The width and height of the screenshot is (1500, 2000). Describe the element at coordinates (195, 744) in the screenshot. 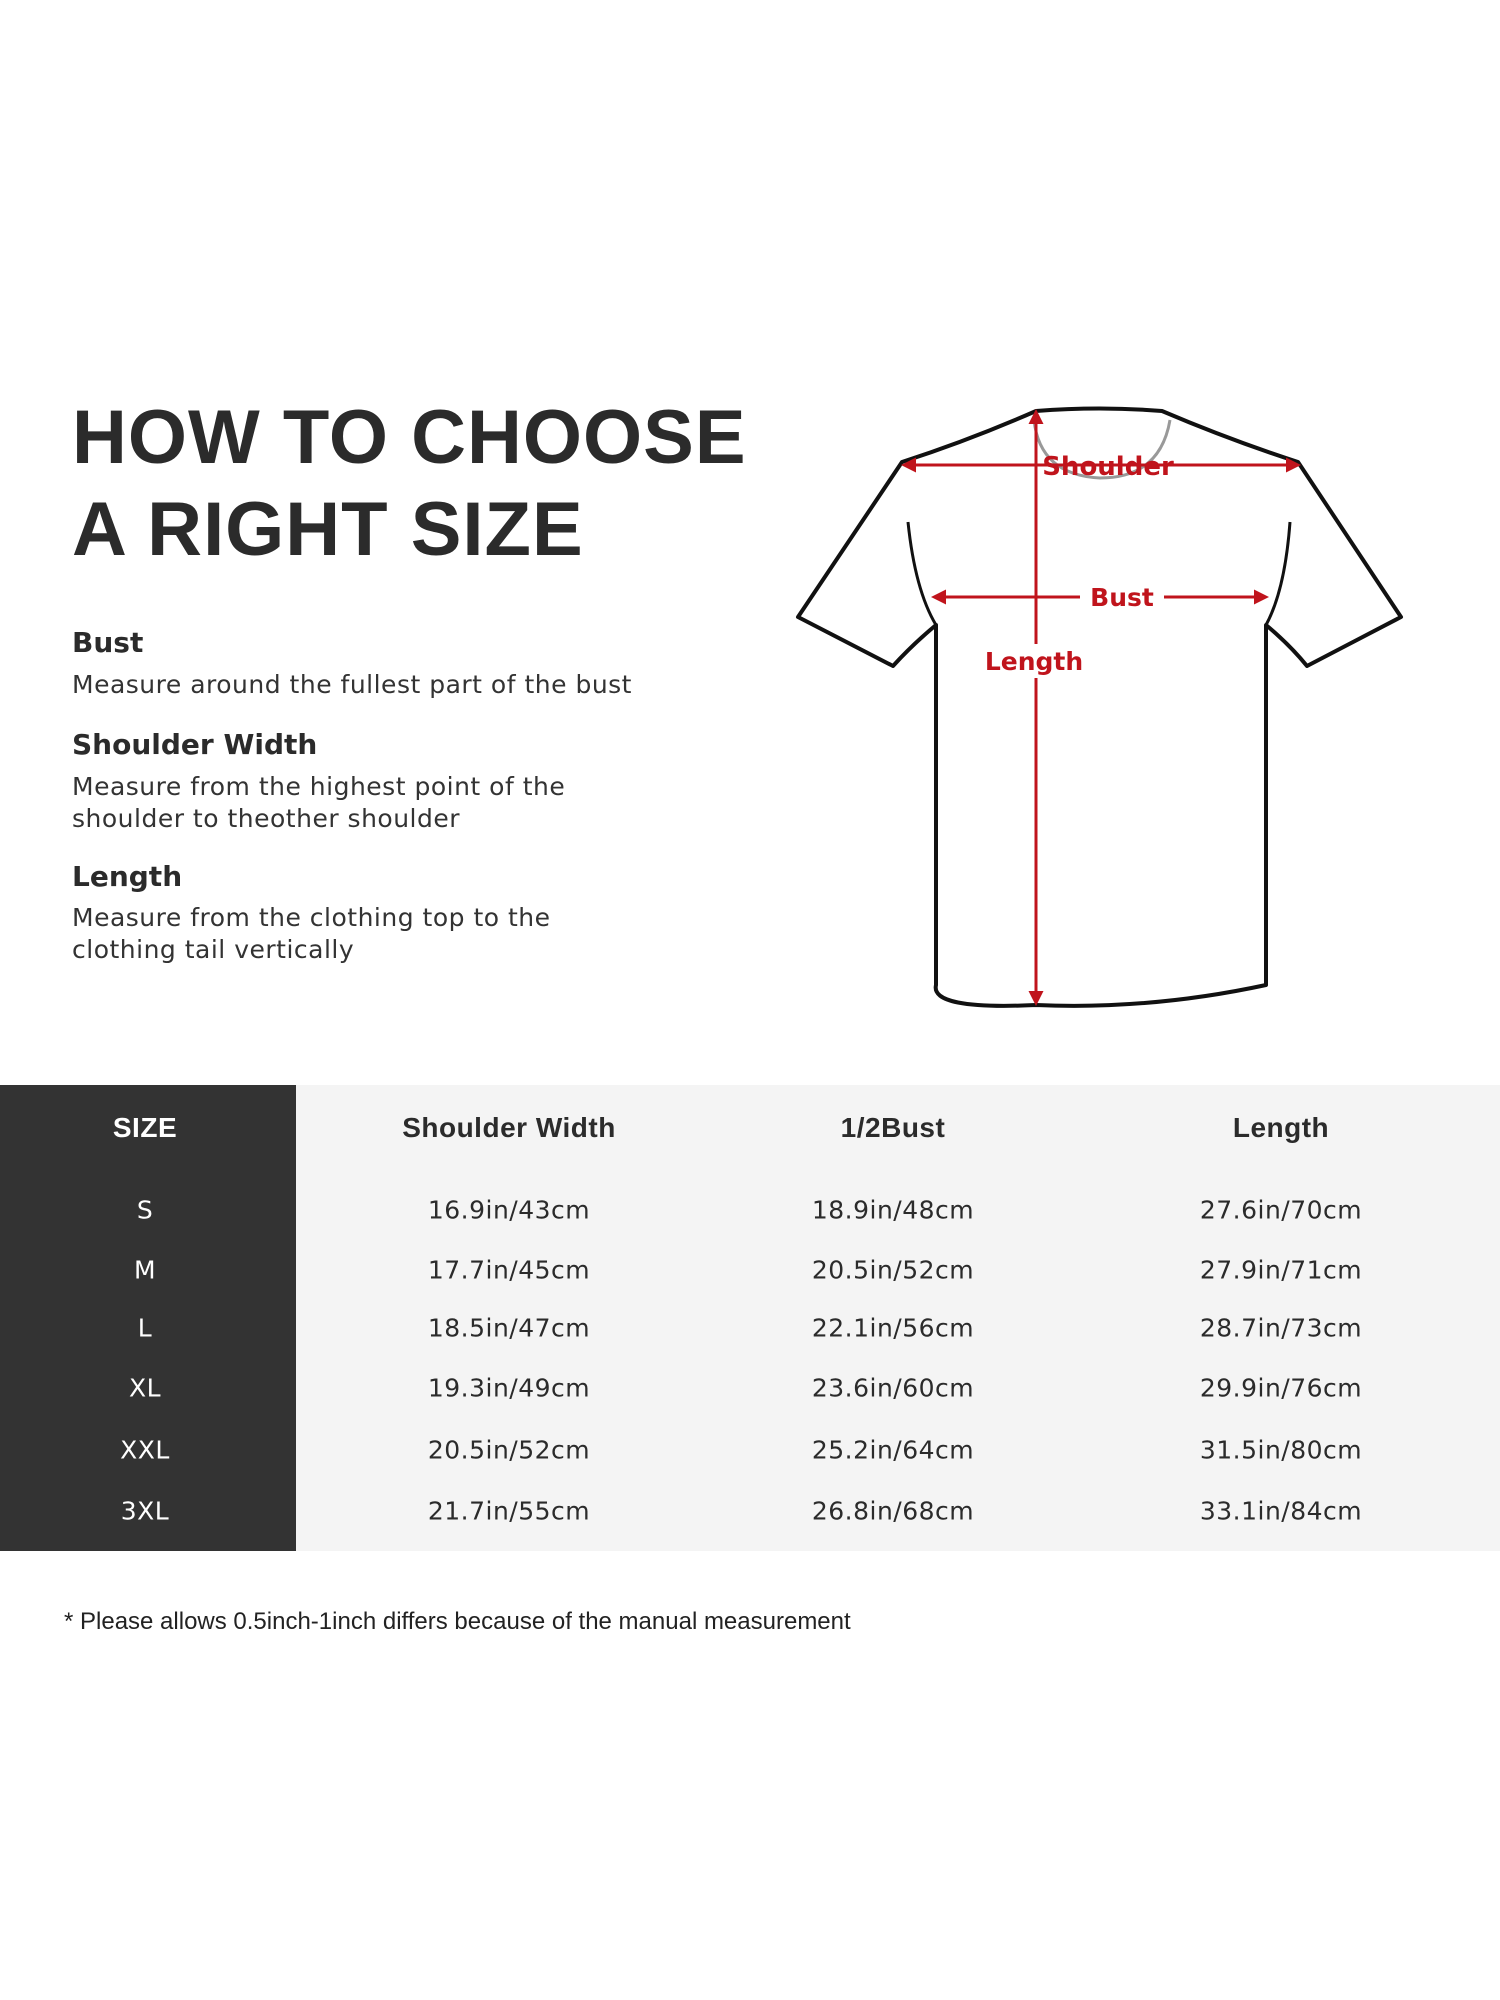

I see `guide-heading-shoulder: Shoulder Width` at that location.